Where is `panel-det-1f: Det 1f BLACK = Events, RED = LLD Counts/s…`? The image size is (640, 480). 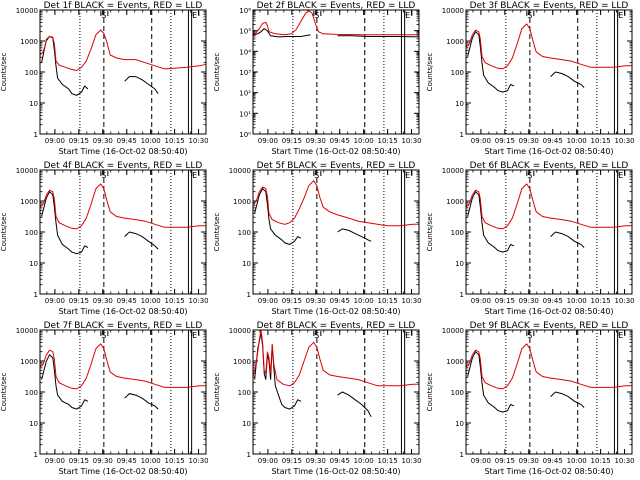
panel-det-1f: Det 1f BLACK = Events, RED = LLD Counts/s… is located at coordinates (104, 78).